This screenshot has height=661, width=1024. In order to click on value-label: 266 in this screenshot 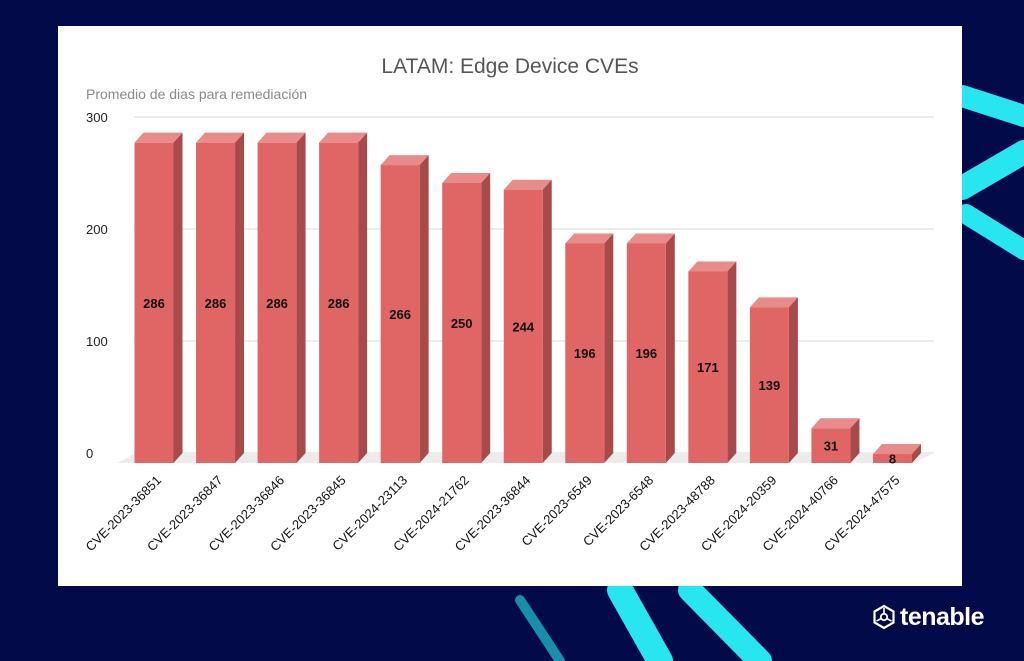, I will do `click(400, 314)`.